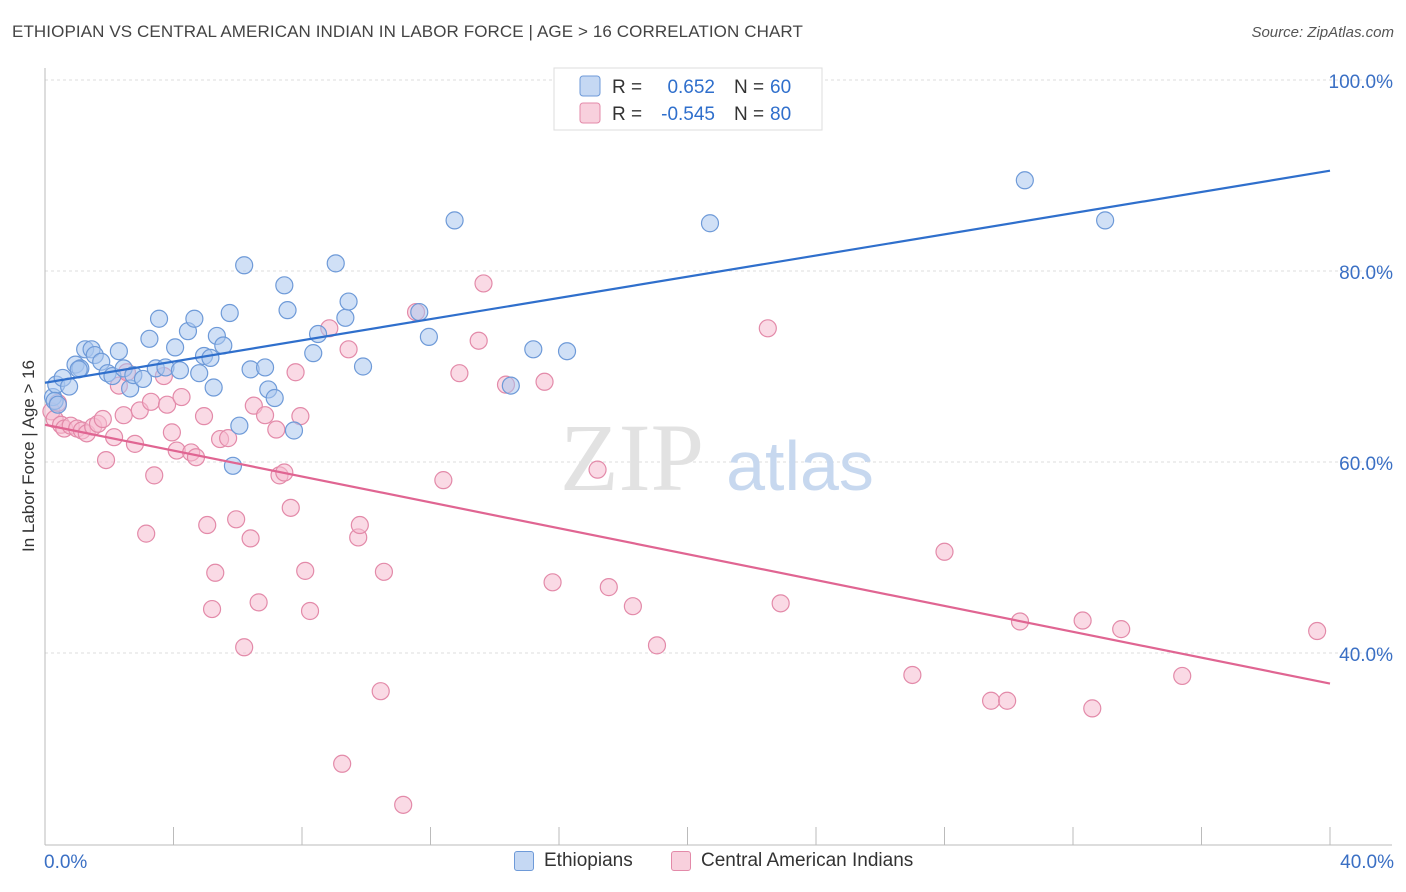 Image resolution: width=1406 pixels, height=892 pixels. Describe the element at coordinates (681, 861) in the screenshot. I see `legend-swatch-pink` at that location.